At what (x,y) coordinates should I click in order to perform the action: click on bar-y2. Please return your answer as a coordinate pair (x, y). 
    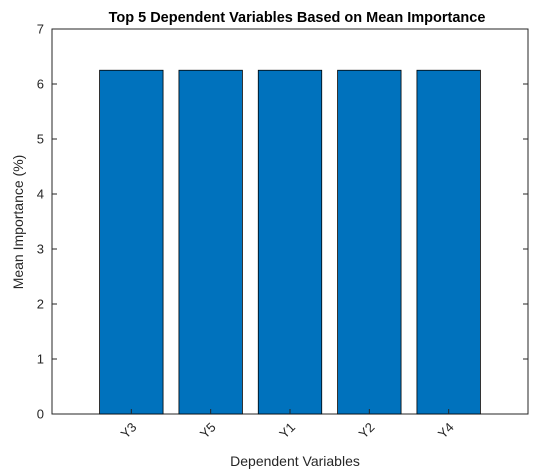
    Looking at the image, I should click on (369, 242).